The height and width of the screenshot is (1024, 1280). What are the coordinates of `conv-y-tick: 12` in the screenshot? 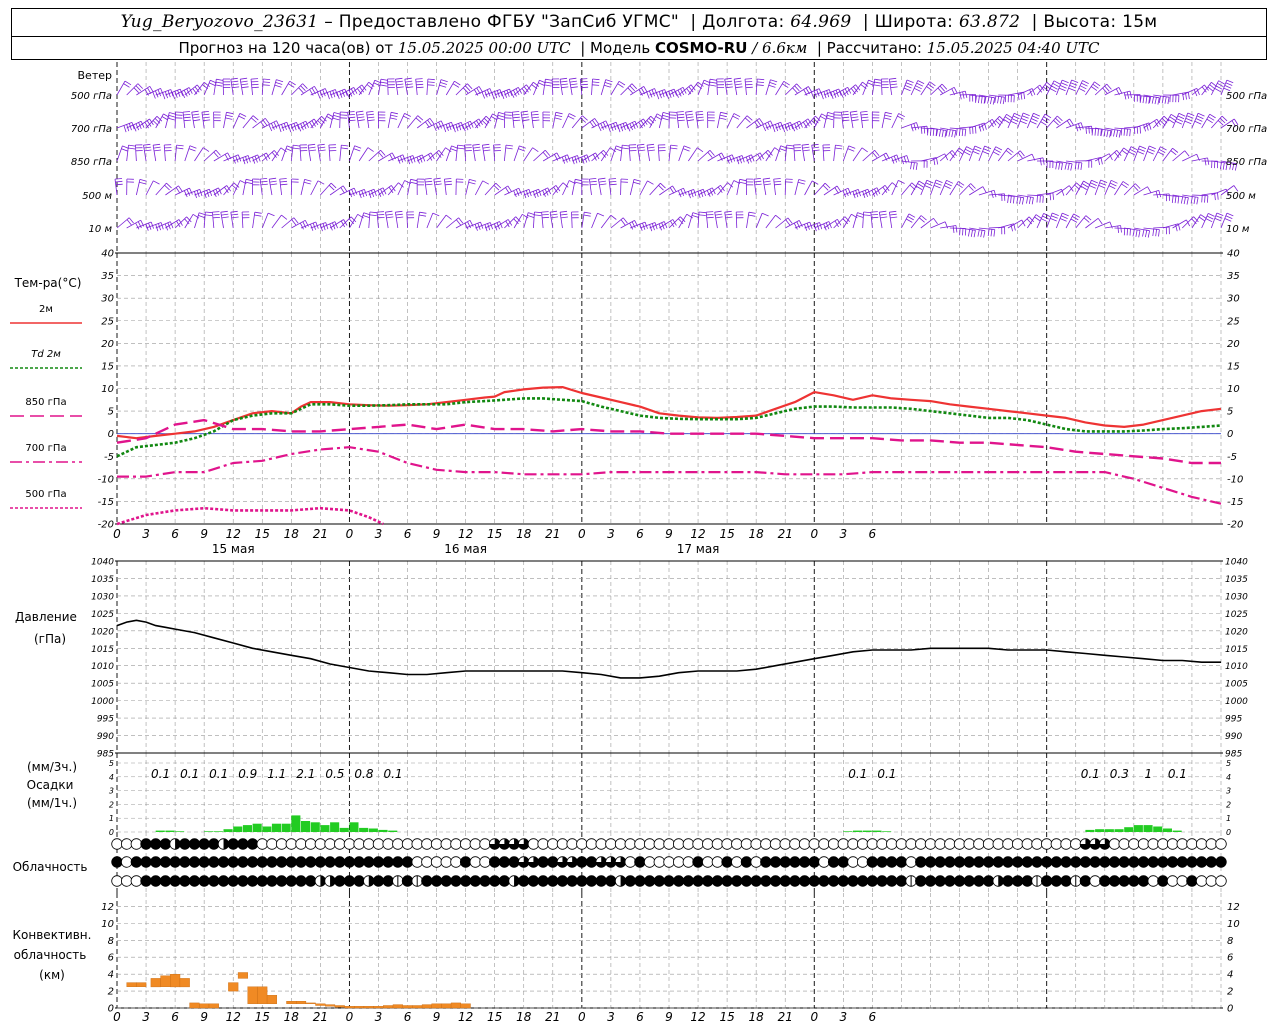 It's located at (107, 907).